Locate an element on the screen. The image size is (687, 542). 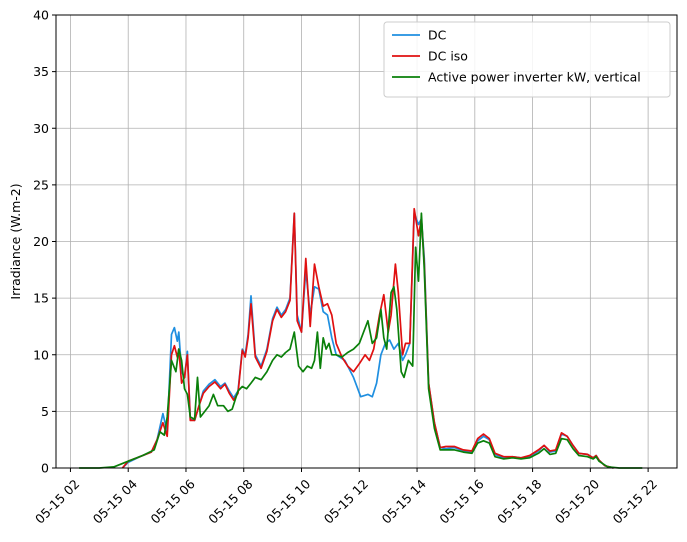
y-axis-label: Irradiance (W.m-2) is located at coordinates (15, 241).